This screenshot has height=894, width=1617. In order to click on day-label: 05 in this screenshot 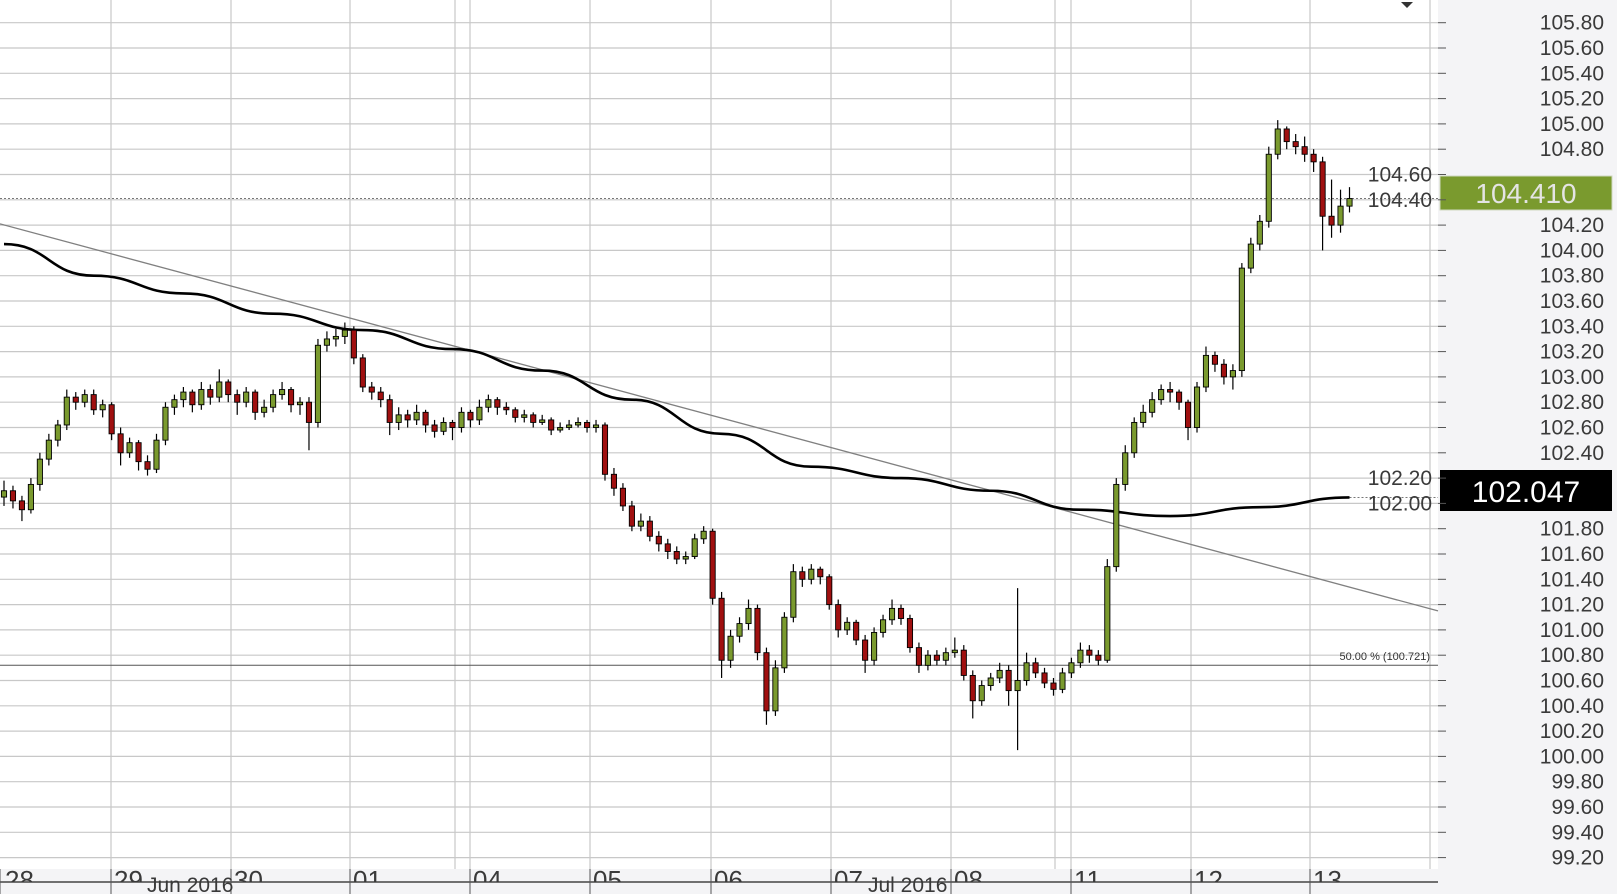, I will do `click(607, 879)`.